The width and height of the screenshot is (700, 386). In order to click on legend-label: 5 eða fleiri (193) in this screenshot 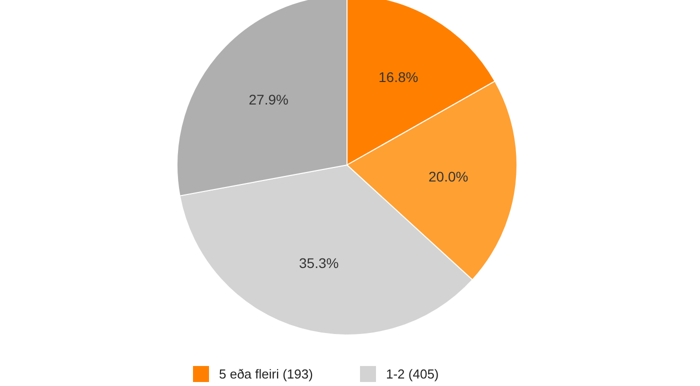, I will do `click(266, 374)`.